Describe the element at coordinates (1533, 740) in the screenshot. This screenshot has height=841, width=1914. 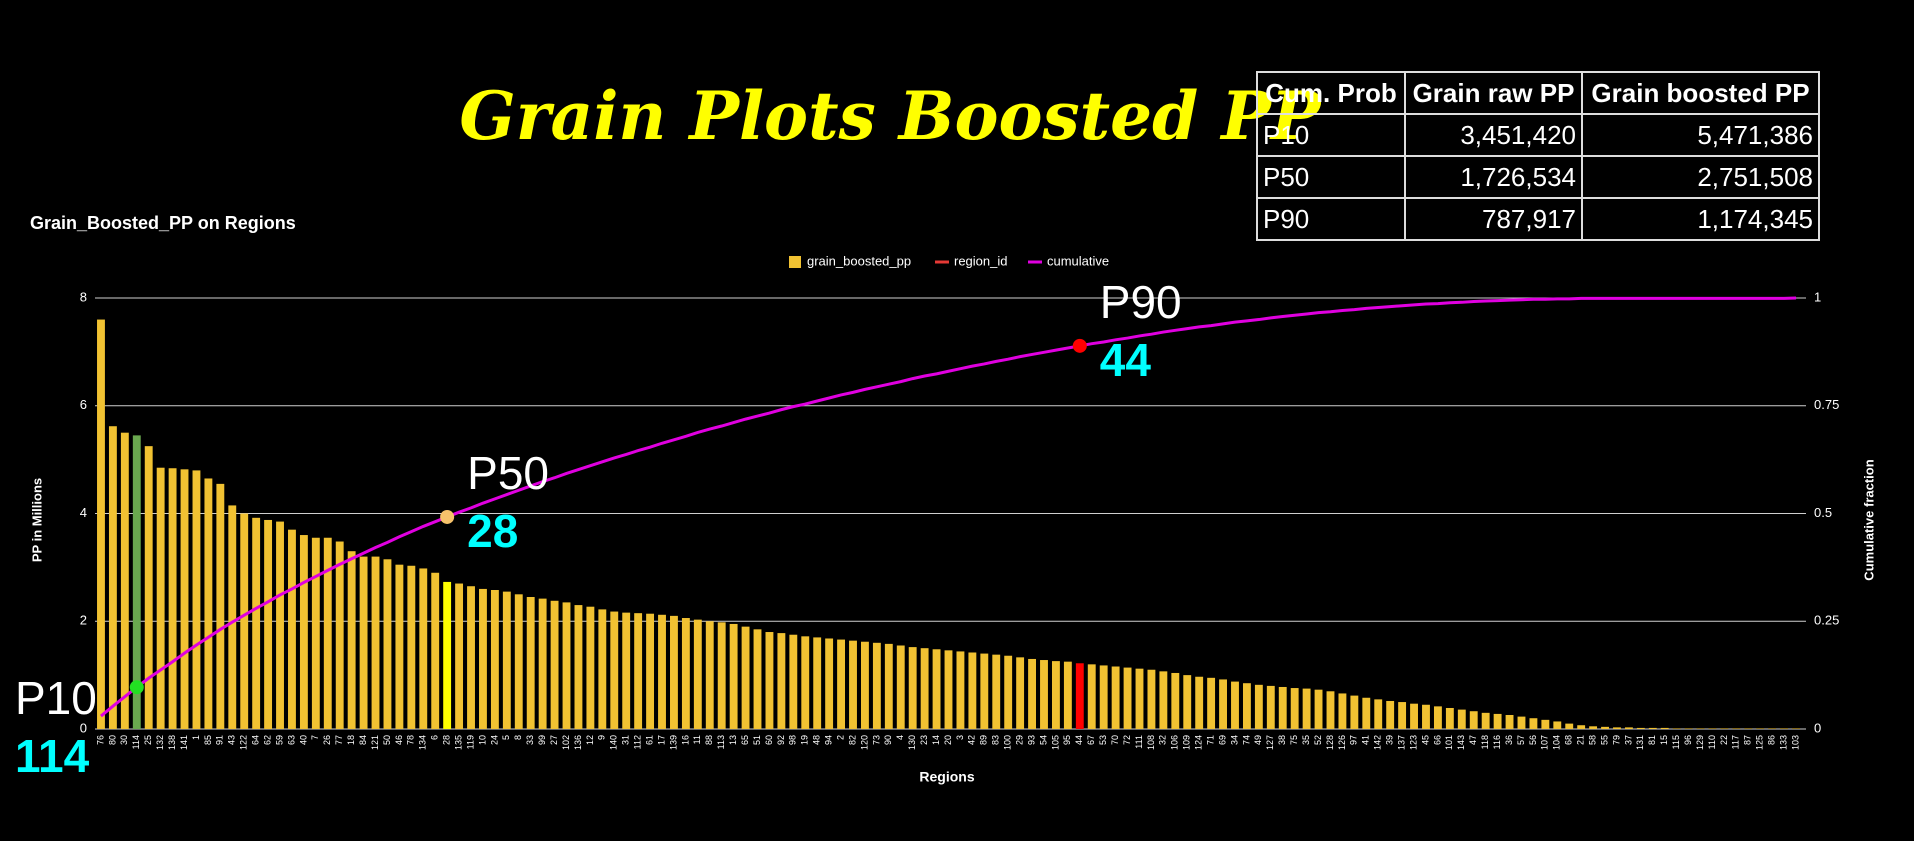
I see `x-tick-label: 56` at that location.